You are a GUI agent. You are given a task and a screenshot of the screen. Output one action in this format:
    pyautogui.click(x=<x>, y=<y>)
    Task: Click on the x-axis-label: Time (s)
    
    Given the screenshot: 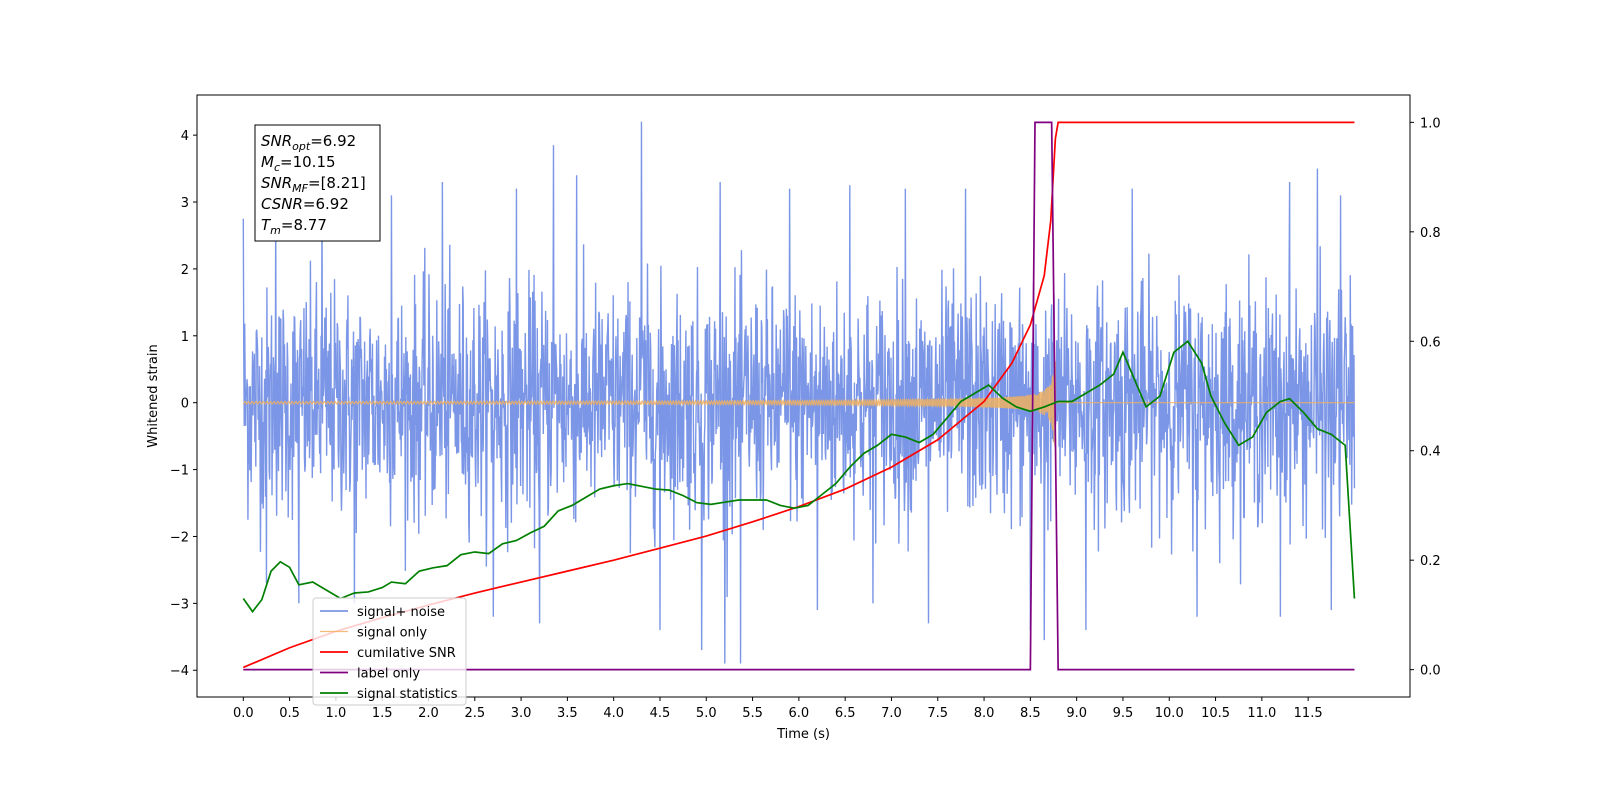 What is the action you would take?
    pyautogui.click(x=803, y=734)
    